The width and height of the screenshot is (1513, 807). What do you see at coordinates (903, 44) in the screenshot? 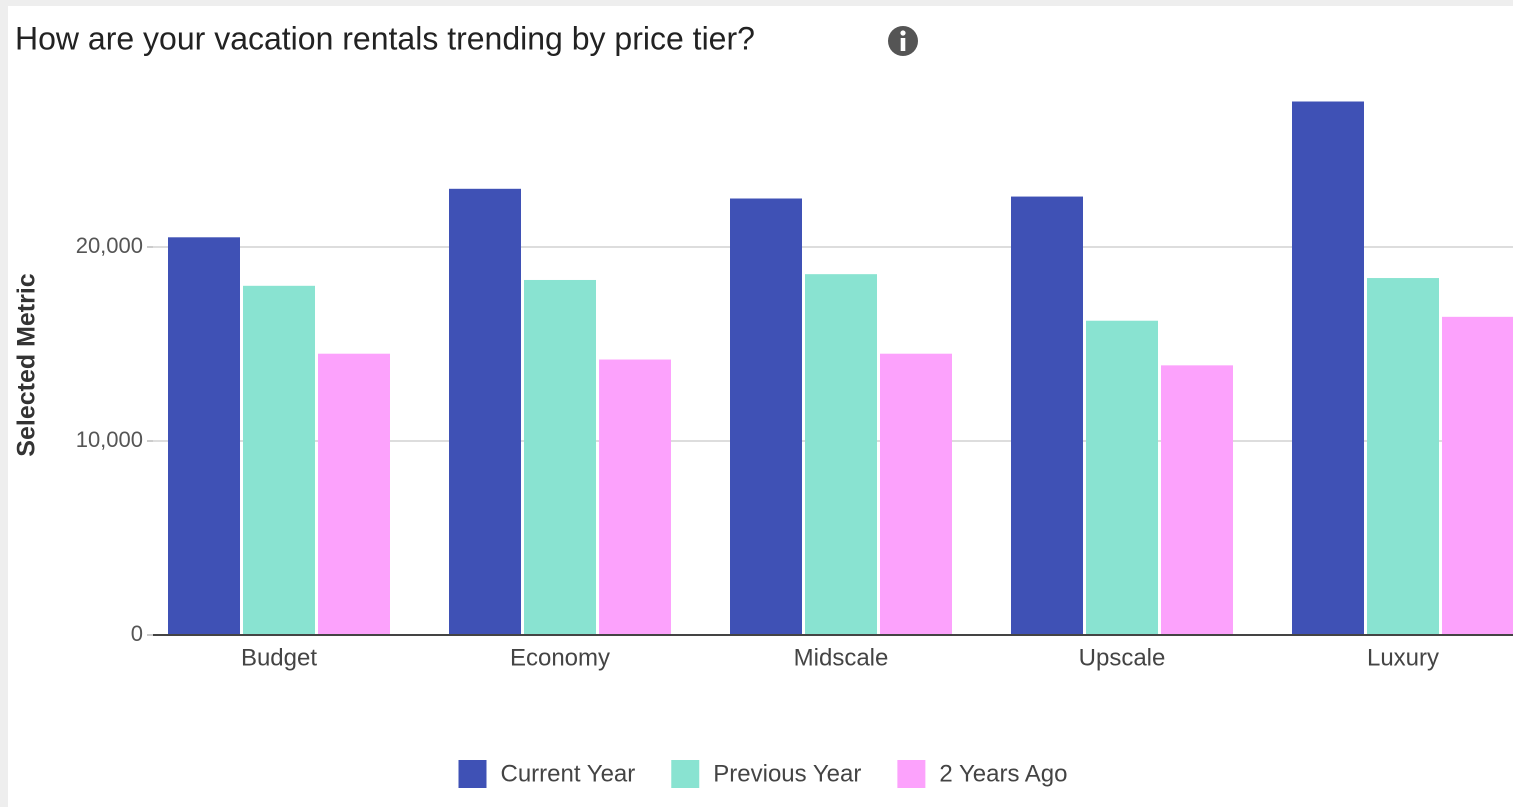
I see `info-icon-bar` at bounding box center [903, 44].